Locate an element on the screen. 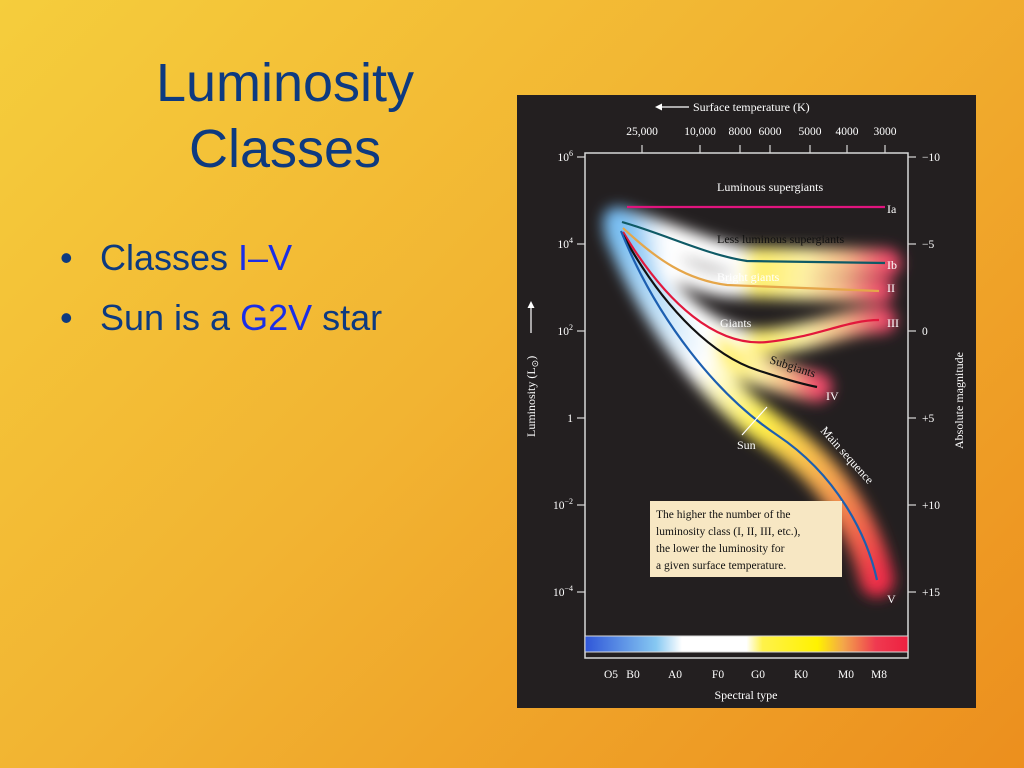  class-curves is located at coordinates (752, 393).